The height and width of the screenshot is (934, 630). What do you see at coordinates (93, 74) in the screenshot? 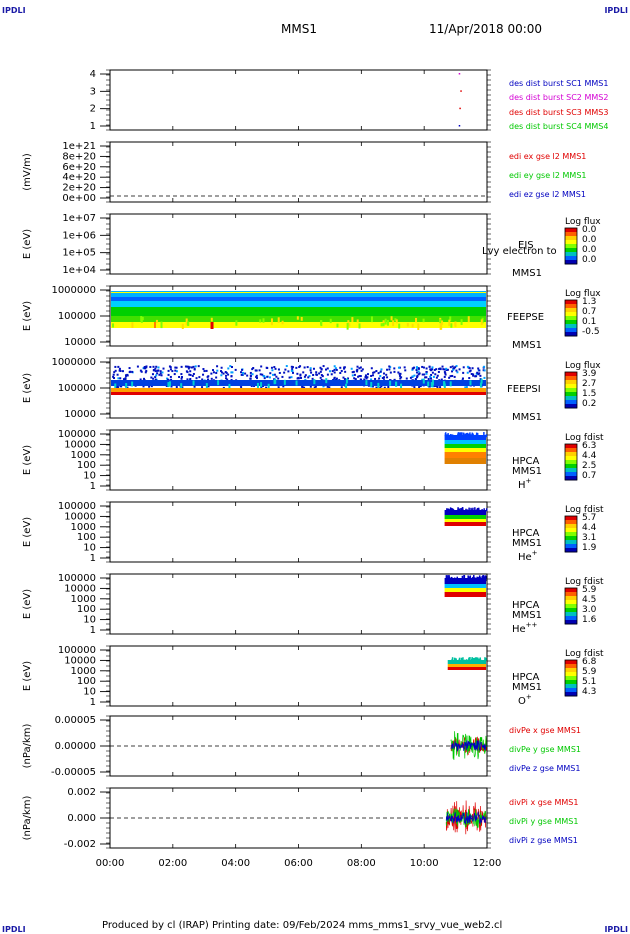
I see `y-tick-label: 4` at bounding box center [93, 74].